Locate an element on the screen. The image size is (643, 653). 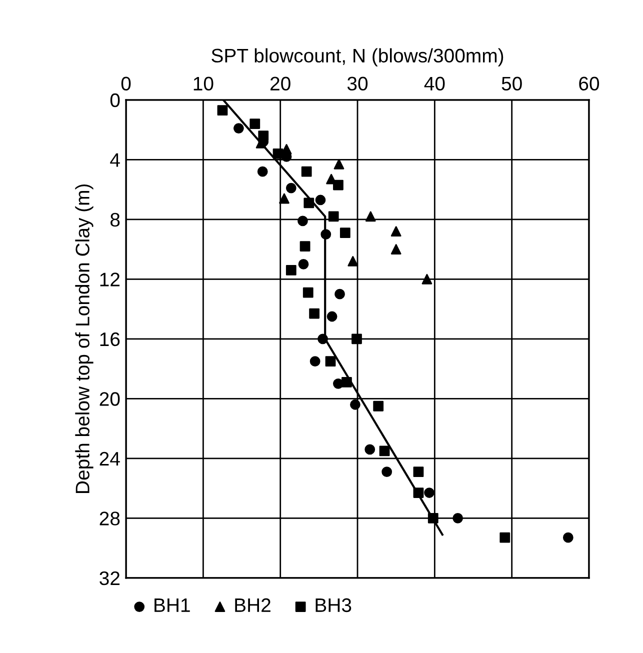
y-tick-label: 12 is located at coordinates (110, 279).